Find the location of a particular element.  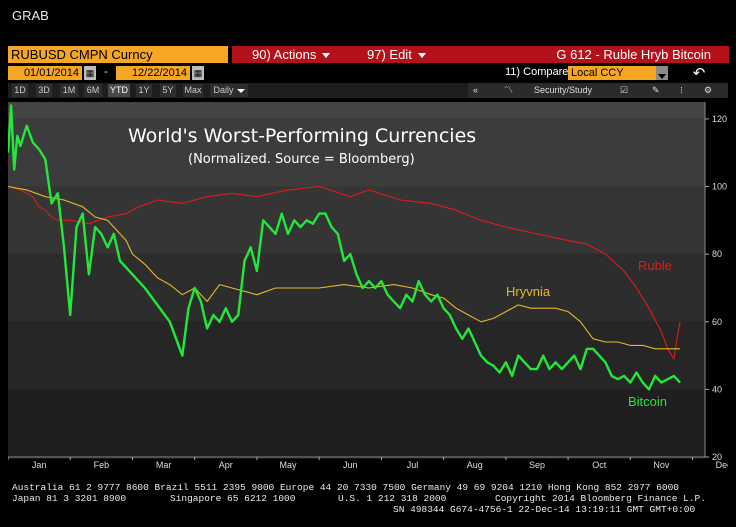

actions-label: 90) Actions is located at coordinates (284, 54).